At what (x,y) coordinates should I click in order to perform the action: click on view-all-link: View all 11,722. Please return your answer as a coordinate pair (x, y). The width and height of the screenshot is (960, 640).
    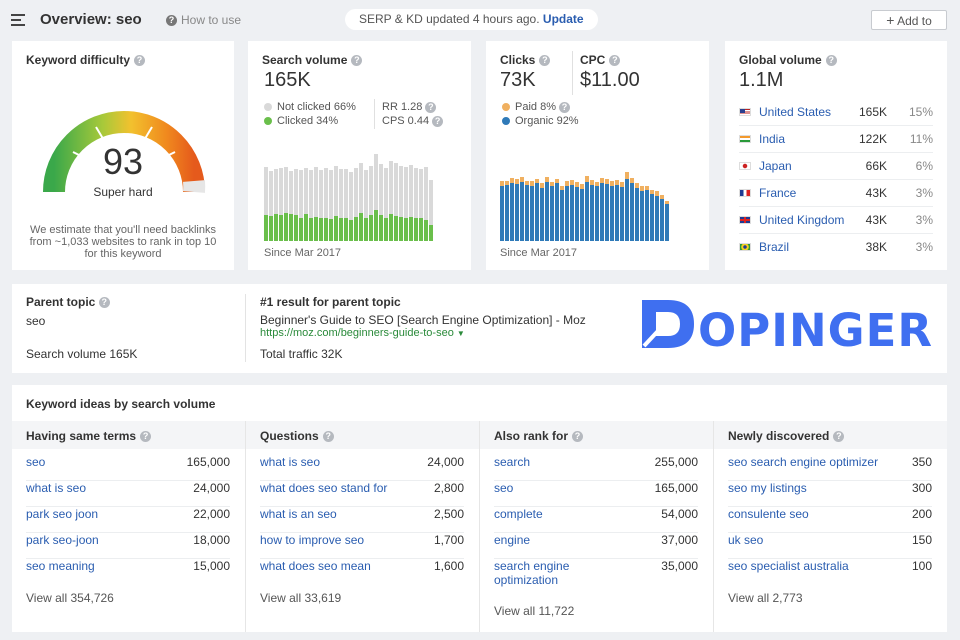
    Looking at the image, I should click on (534, 611).